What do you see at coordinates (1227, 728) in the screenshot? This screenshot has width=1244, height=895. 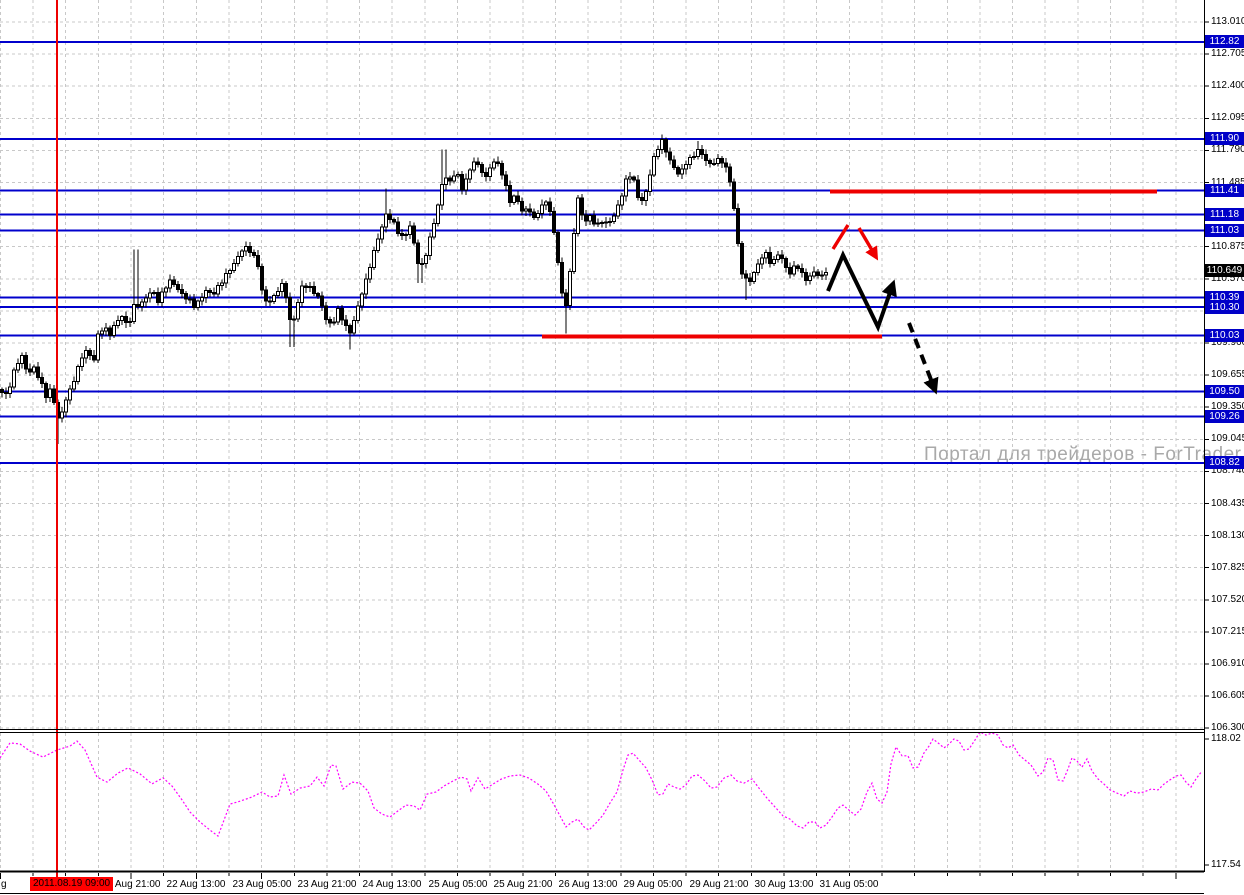 I see `price-tick-label: 106.300` at bounding box center [1227, 728].